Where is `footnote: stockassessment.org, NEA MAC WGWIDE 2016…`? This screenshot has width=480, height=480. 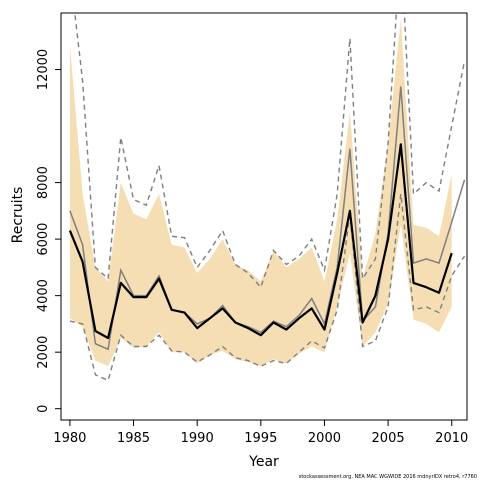 footnote: stockassessment.org, NEA MAC WGWIDE 2016… is located at coordinates (388, 477).